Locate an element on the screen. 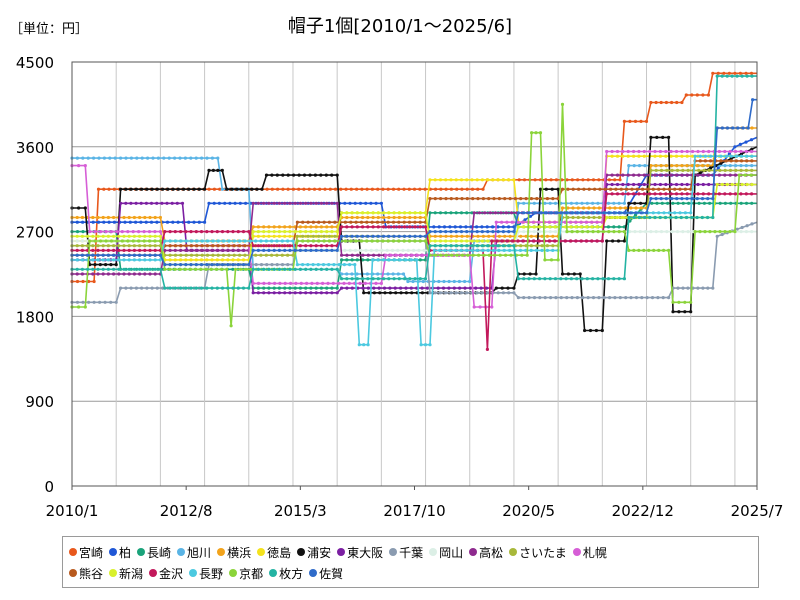 This screenshot has width=800, height=600. legend-marker-icon is located at coordinates (513, 552).